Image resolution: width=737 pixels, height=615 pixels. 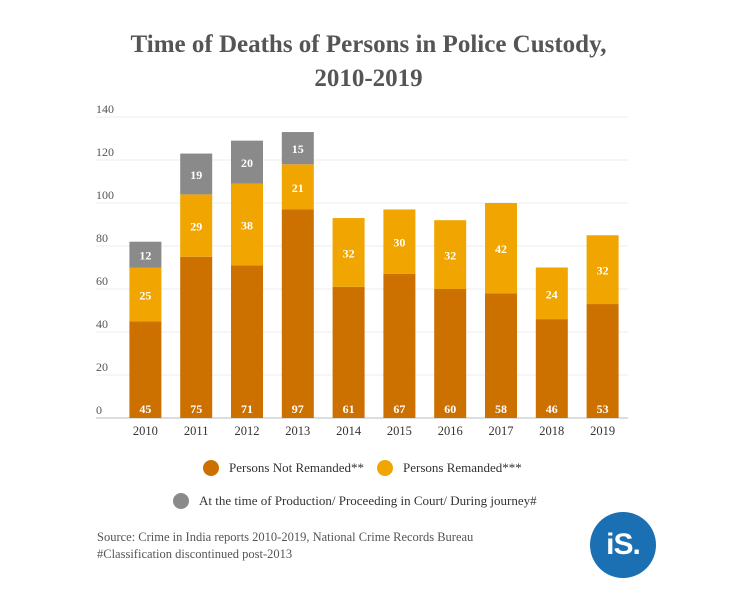 What do you see at coordinates (349, 431) in the screenshot?
I see `x-tick-label: 2014` at bounding box center [349, 431].